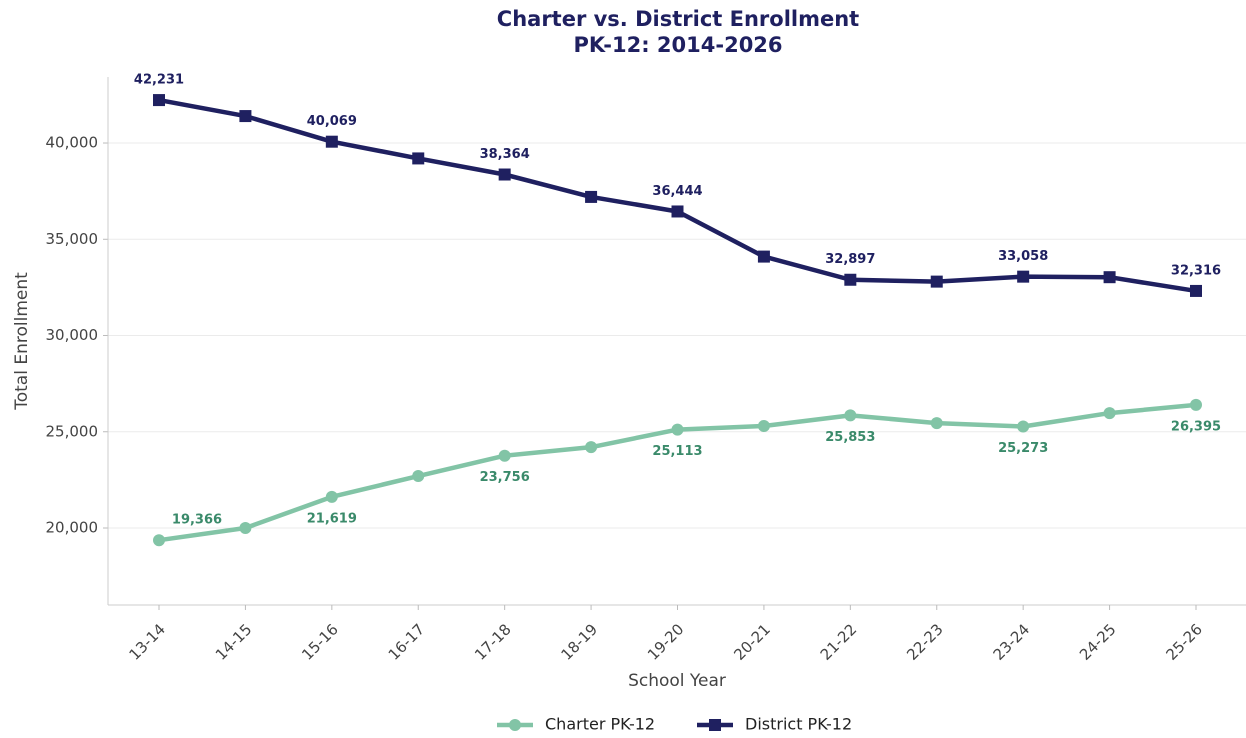  Describe the element at coordinates (839, 642) in the screenshot. I see `x-tick-label: 21-22` at that location.